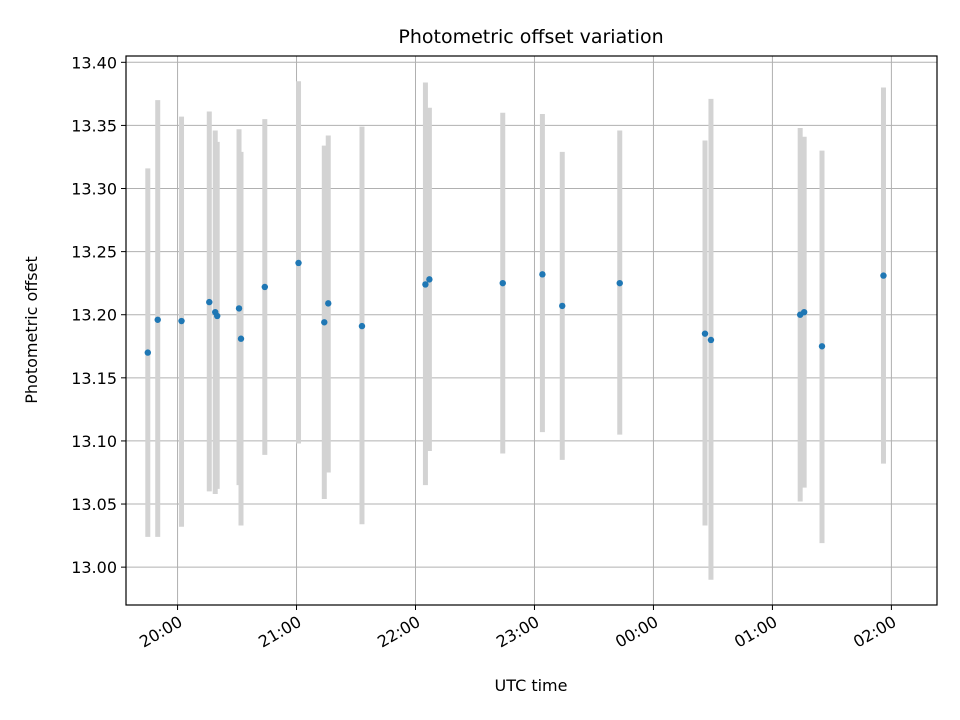 This screenshot has height=720, width=960. I want to click on y-axis-label: Photometric offset, so click(31, 330).